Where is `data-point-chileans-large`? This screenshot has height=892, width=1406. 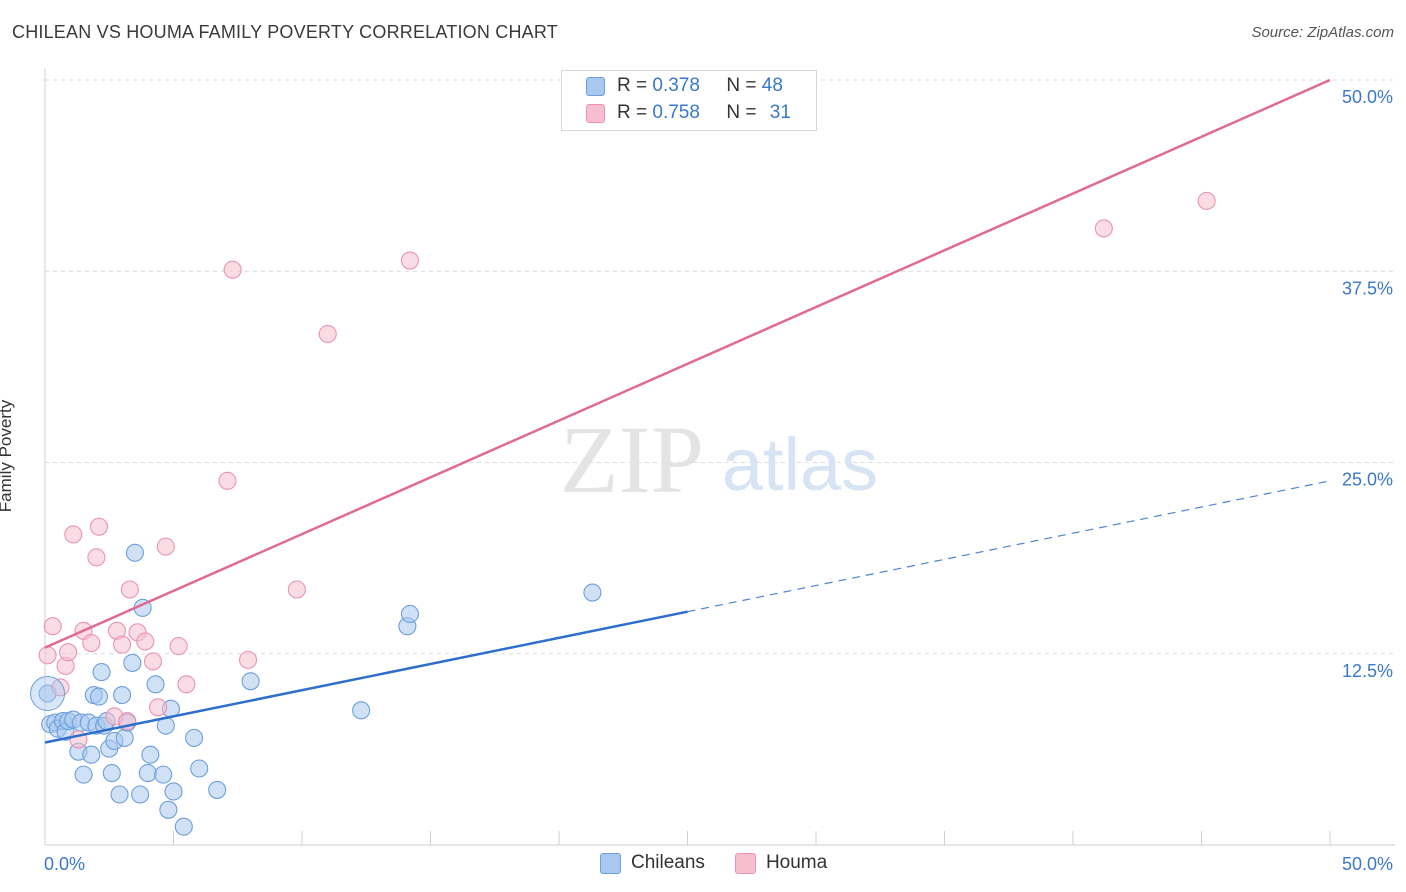 data-point-chileans-large is located at coordinates (48, 694).